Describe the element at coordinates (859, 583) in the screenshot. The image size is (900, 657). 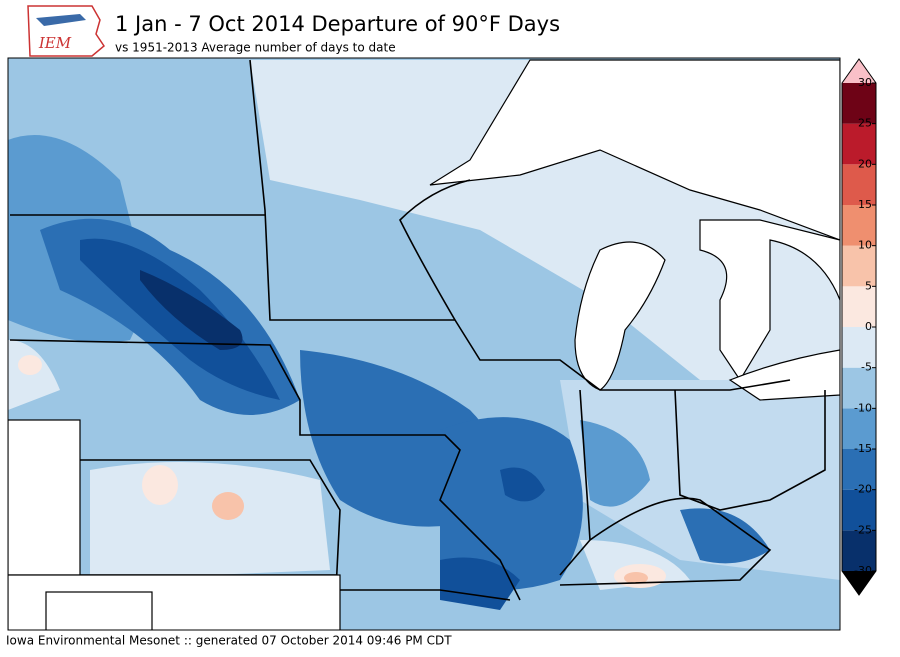
I see `colorbar-extend-low` at that location.